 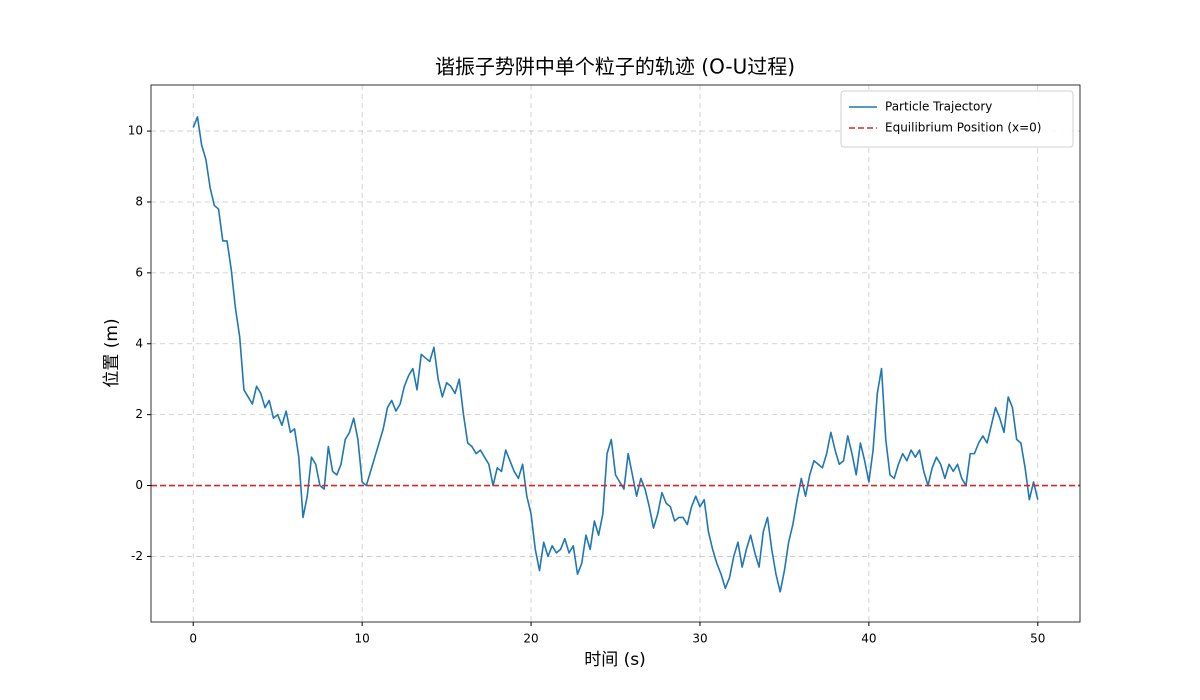 I want to click on legend-label: Equilibrium Position (x=0), so click(x=963, y=128).